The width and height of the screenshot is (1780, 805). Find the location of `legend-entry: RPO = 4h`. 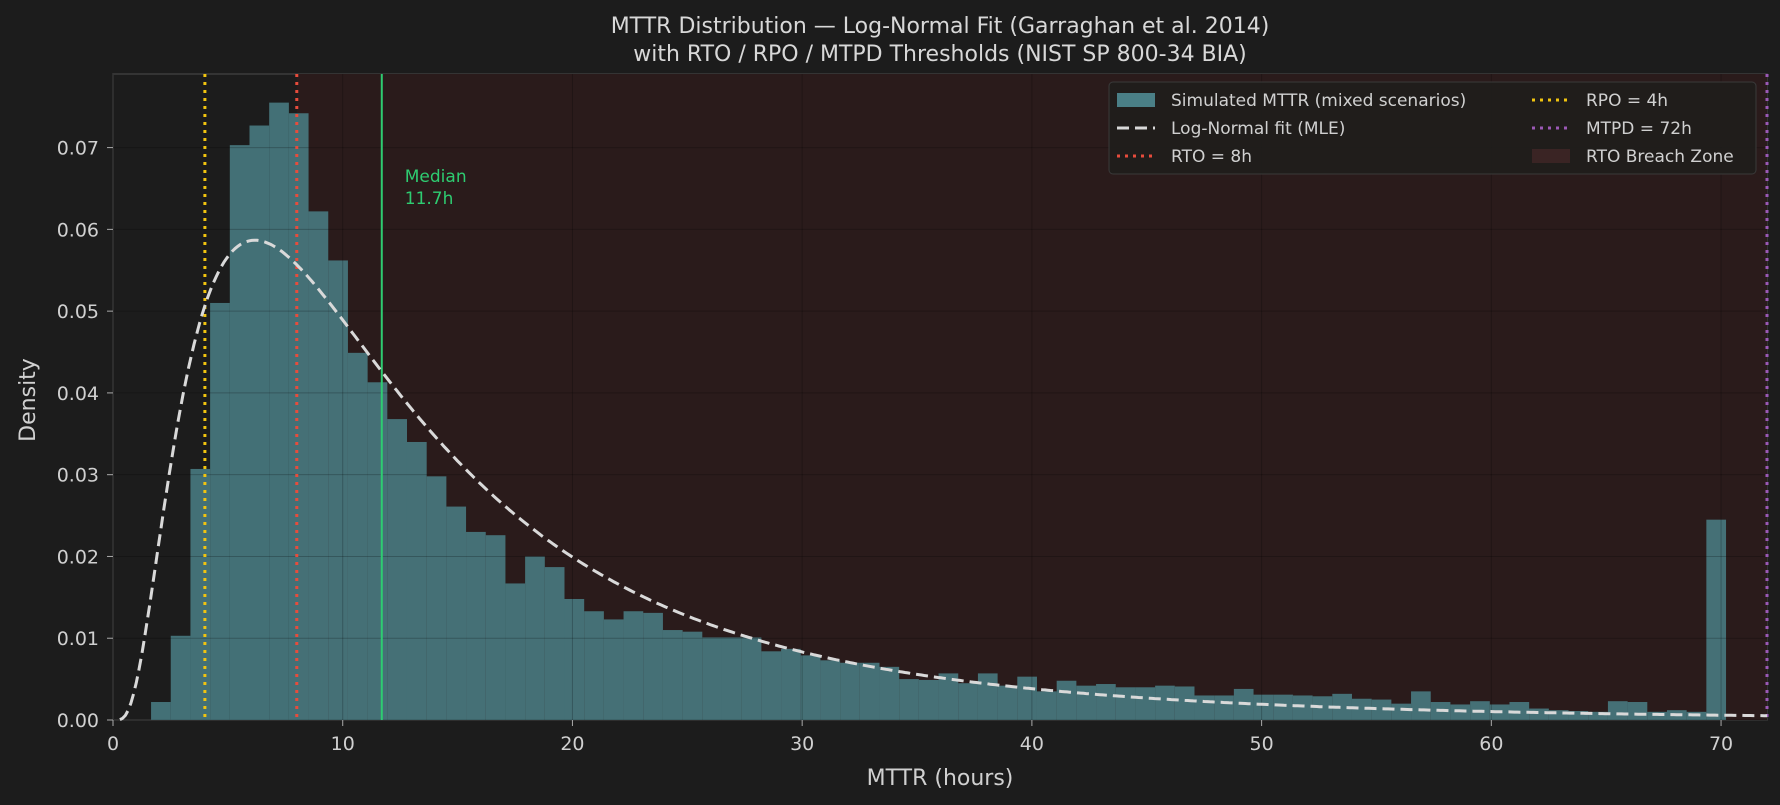

legend-entry: RPO = 4h is located at coordinates (1627, 101).